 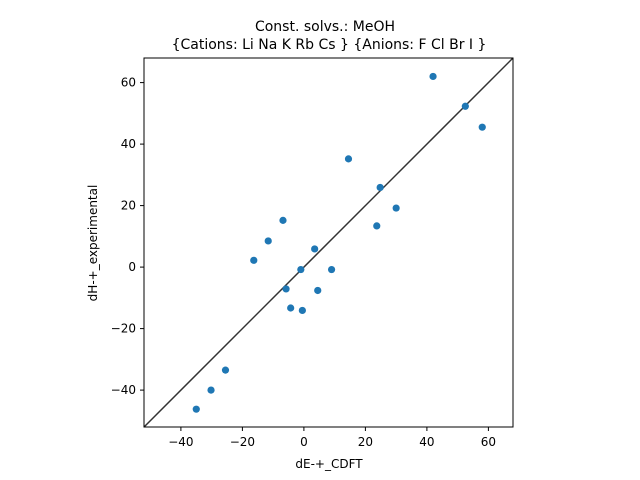 What do you see at coordinates (123, 329) in the screenshot?
I see `y-tick-label-1: −20` at bounding box center [123, 329].